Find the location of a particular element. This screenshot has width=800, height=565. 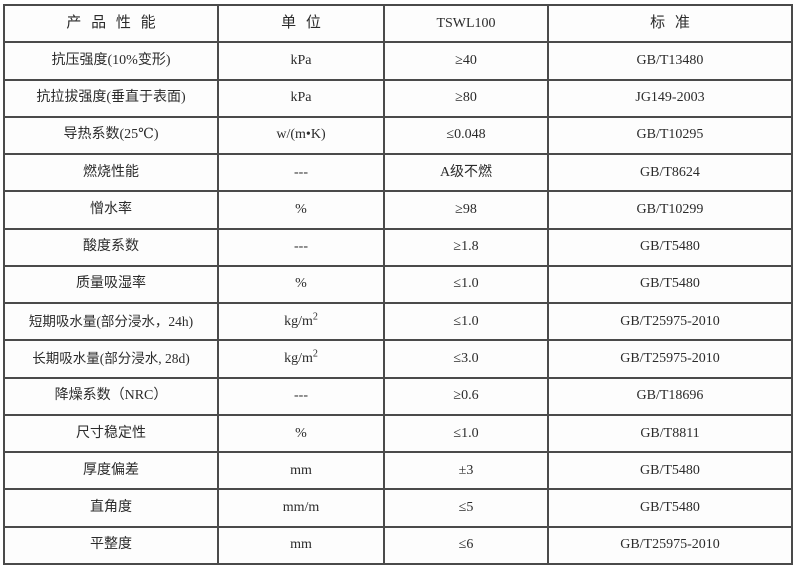

table-row: 酸度系数 --- ≥1.8 GB/T5480 is located at coordinates (398, 247).